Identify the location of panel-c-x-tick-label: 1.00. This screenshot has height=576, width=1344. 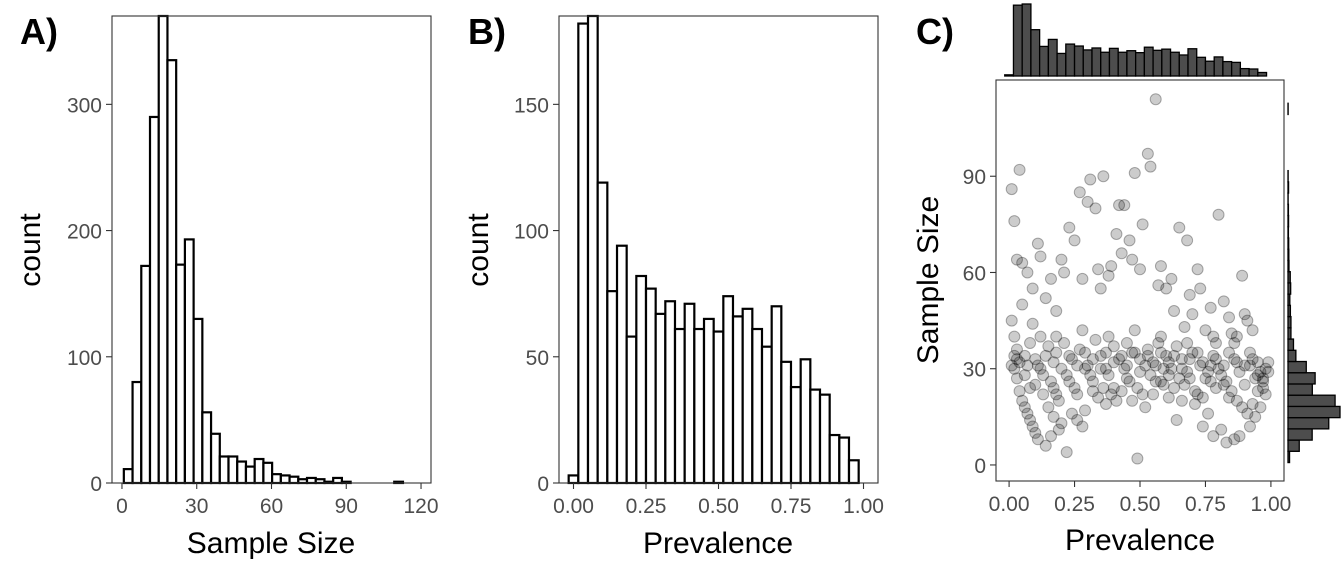
(1270, 504).